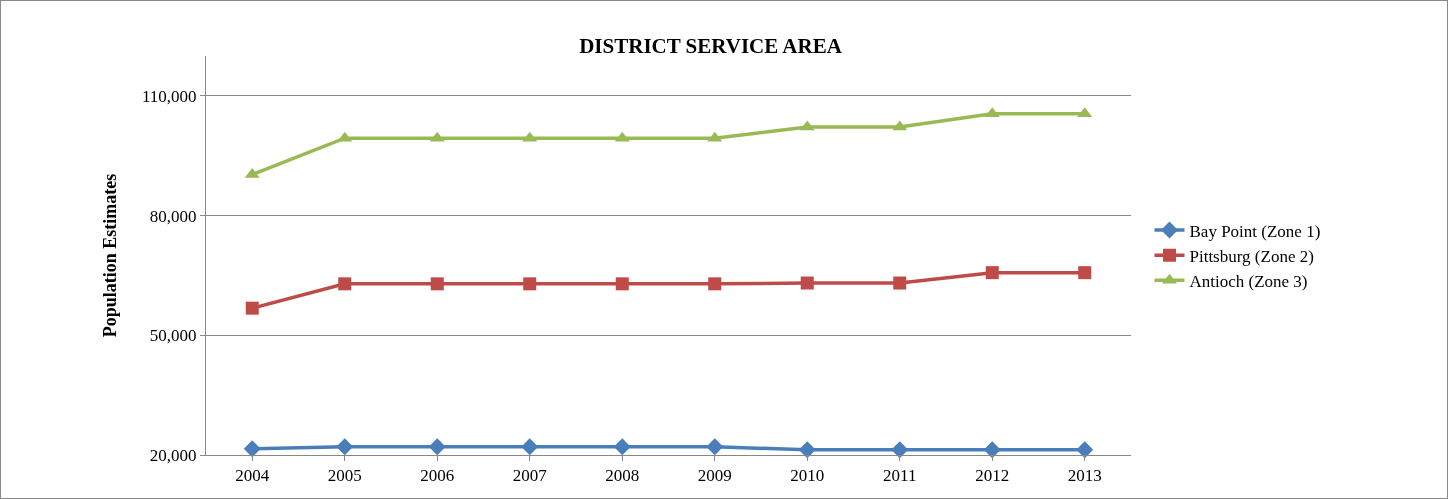 The height and width of the screenshot is (499, 1448). What do you see at coordinates (1251, 256) in the screenshot?
I see `legend-label: Pittsburg (Zone 2)` at bounding box center [1251, 256].